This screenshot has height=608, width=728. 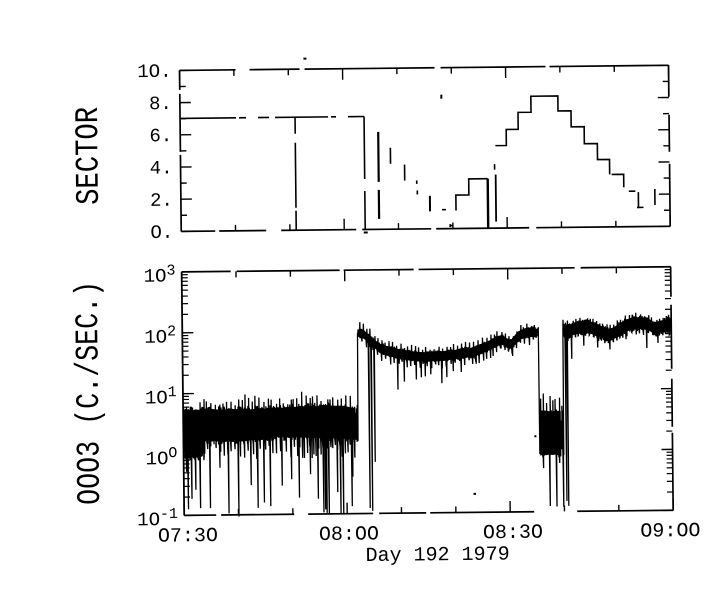 What do you see at coordinates (188, 537) in the screenshot?
I see `svg-text: O7:3O` at bounding box center [188, 537].